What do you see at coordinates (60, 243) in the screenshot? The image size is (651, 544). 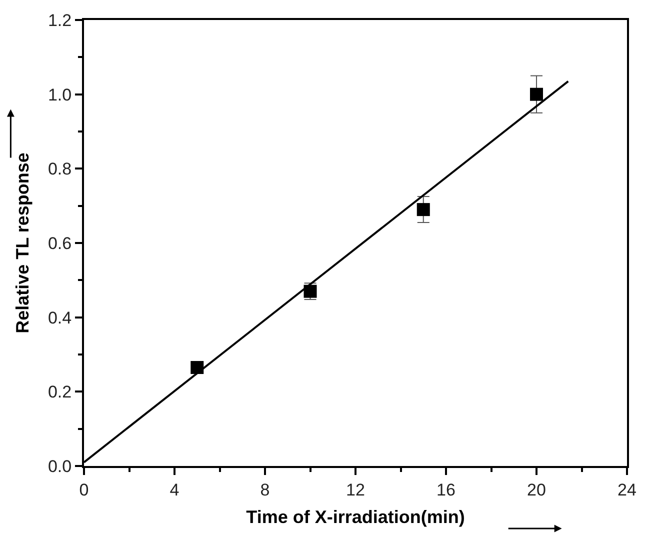 I see `y-tick-label: 0.6` at bounding box center [60, 243].